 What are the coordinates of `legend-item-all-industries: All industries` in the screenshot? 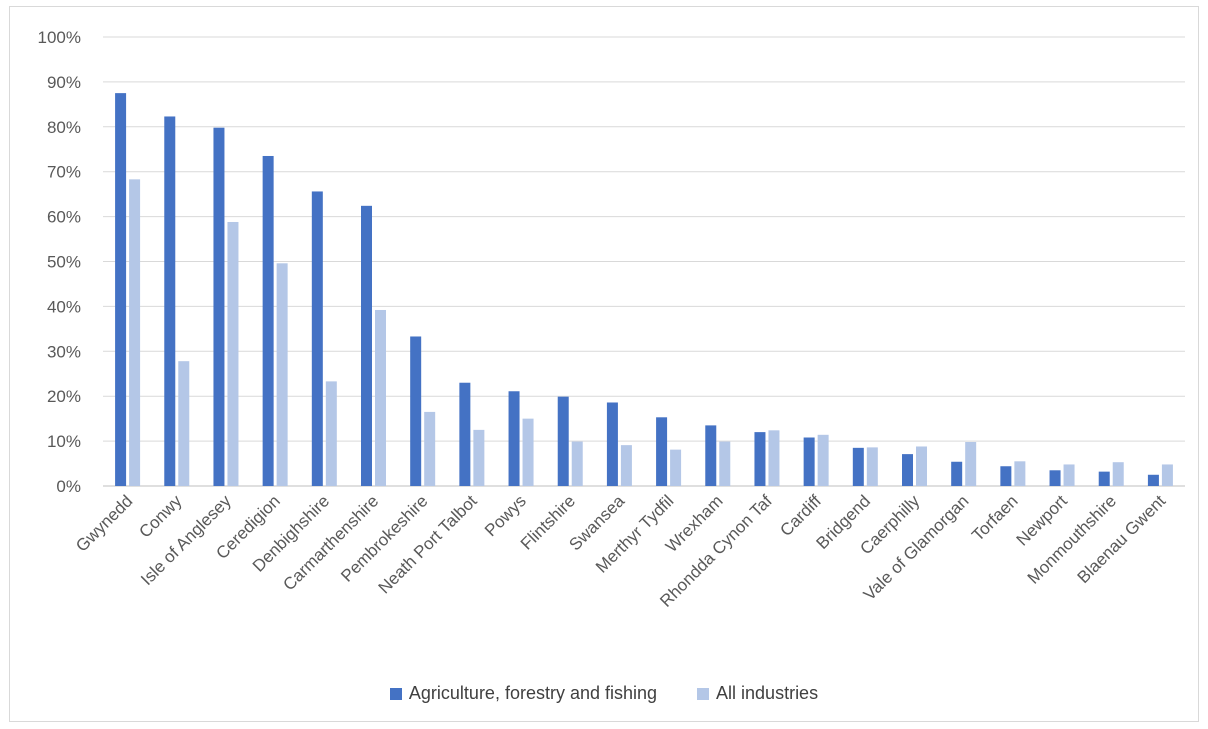 It's located at (757, 693).